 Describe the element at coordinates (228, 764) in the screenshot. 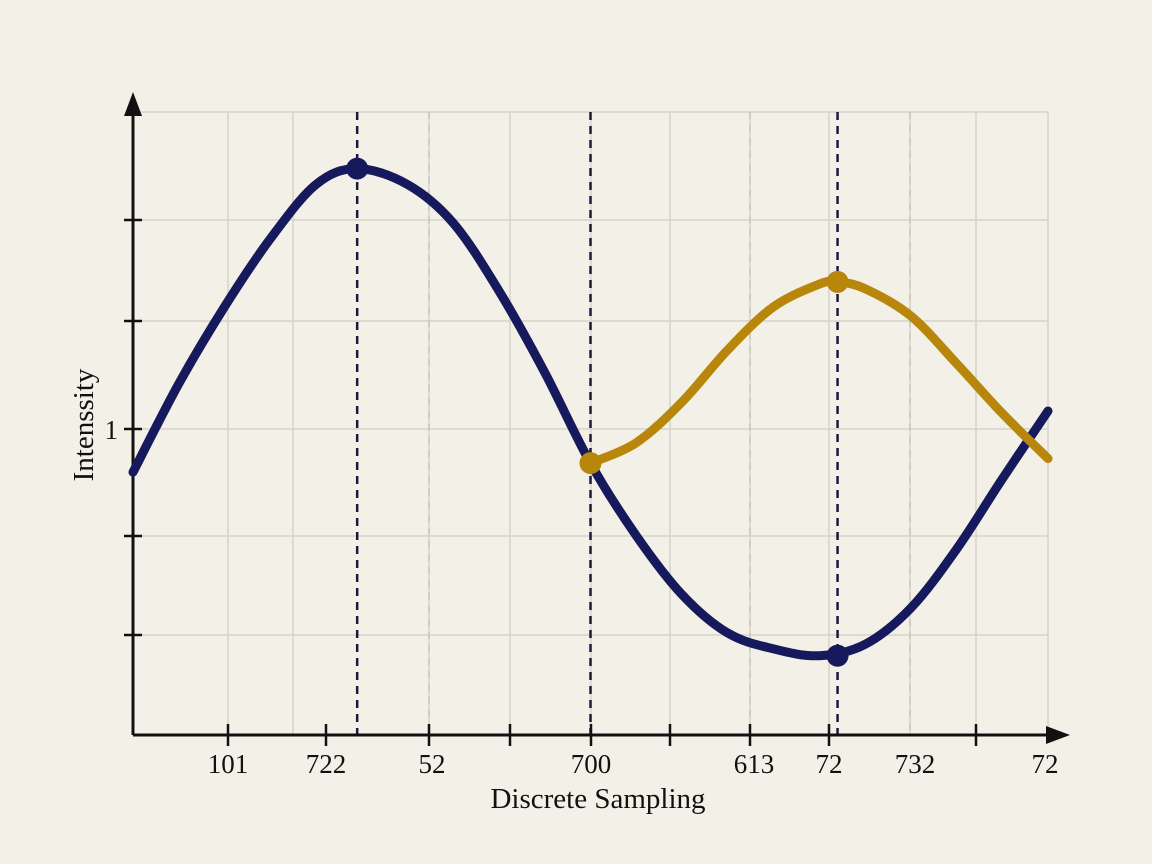

I see `x-tick-label-0: 101` at that location.